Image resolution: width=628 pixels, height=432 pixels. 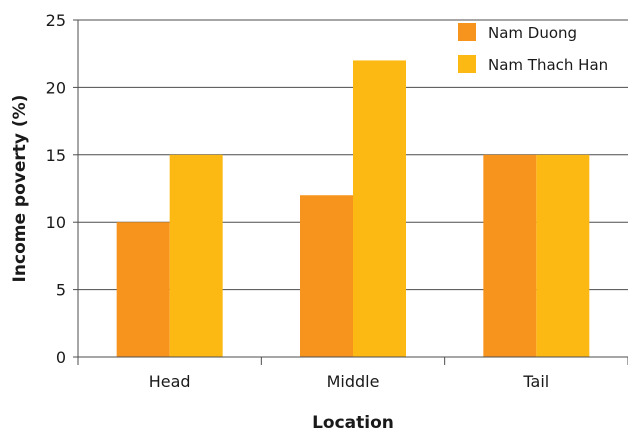 What do you see at coordinates (548, 65) in the screenshot?
I see `legend-label: Nam Thach Han` at bounding box center [548, 65].